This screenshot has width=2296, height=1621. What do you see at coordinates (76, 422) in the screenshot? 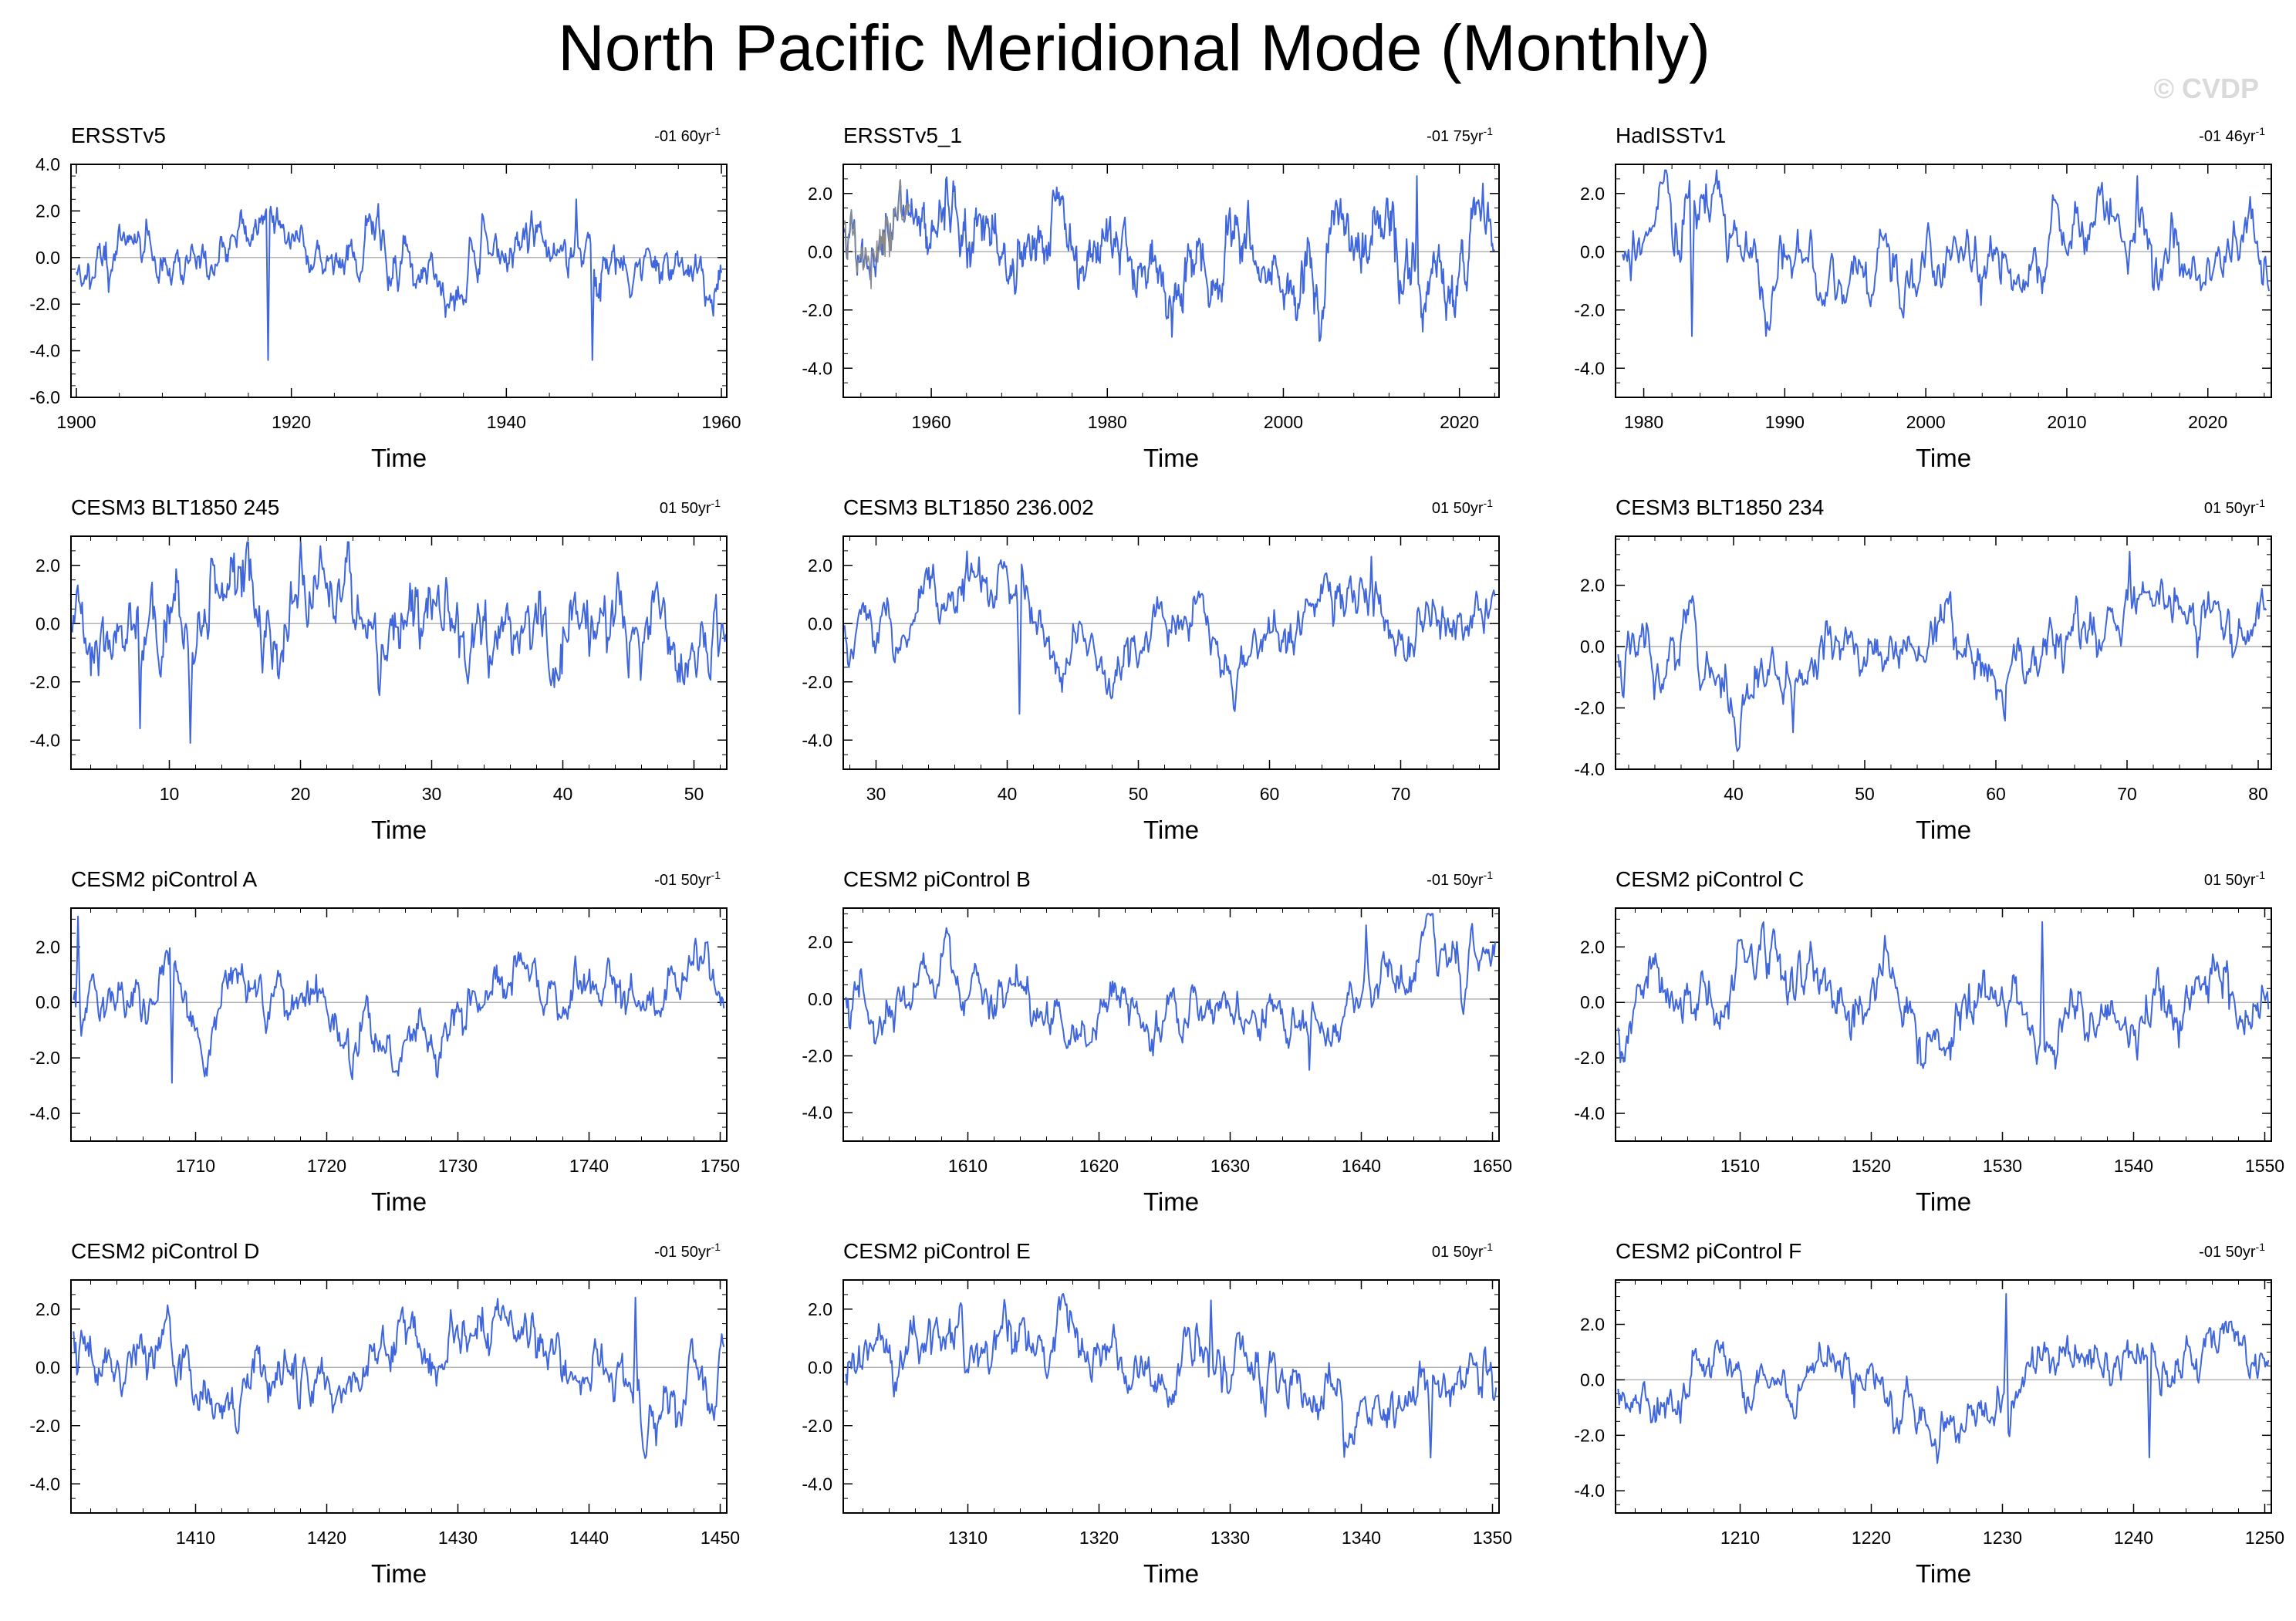
I see `x-tick-label: 1900` at bounding box center [76, 422].